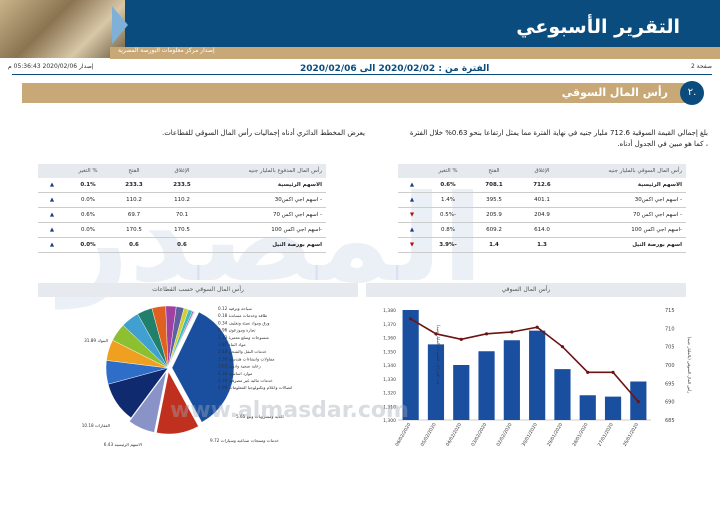 Image resolution: width=720 pixels, height=509 pixels. Describe the element at coordinates (198, 290) in the screenshot. I see `pie-chart-title: رأس المال السوقي حسب القطاعات` at that location.